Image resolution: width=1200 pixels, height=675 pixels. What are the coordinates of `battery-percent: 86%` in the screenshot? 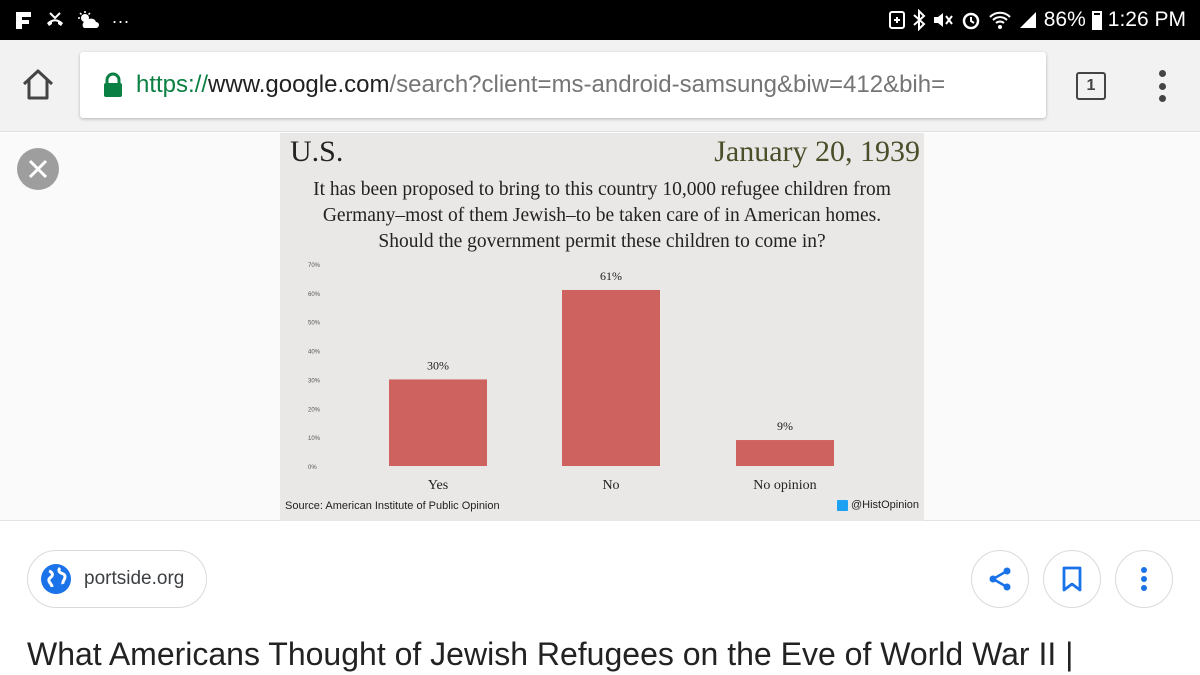 It's located at (1064, 19).